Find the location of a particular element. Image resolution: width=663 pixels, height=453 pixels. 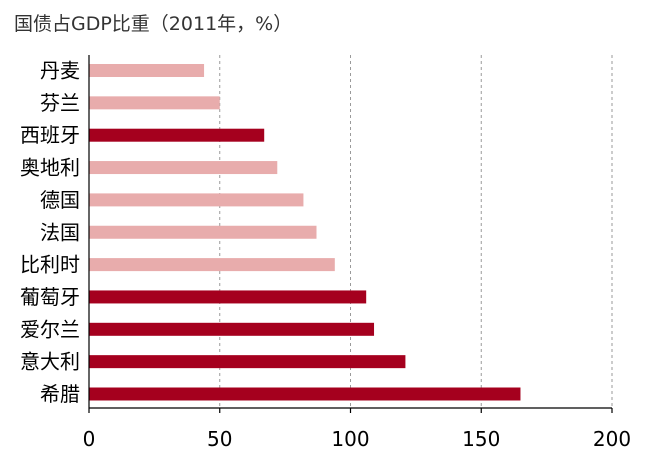

category-label: 法国 is located at coordinates (60, 232).